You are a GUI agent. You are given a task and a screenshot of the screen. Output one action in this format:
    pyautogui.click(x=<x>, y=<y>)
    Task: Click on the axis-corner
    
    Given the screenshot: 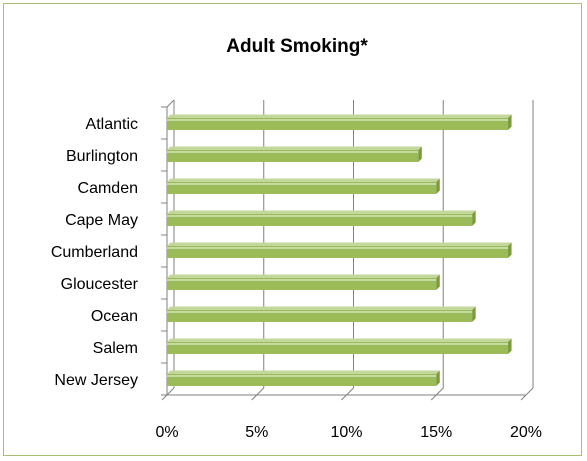 What is the action you would take?
    pyautogui.click(x=170, y=103)
    